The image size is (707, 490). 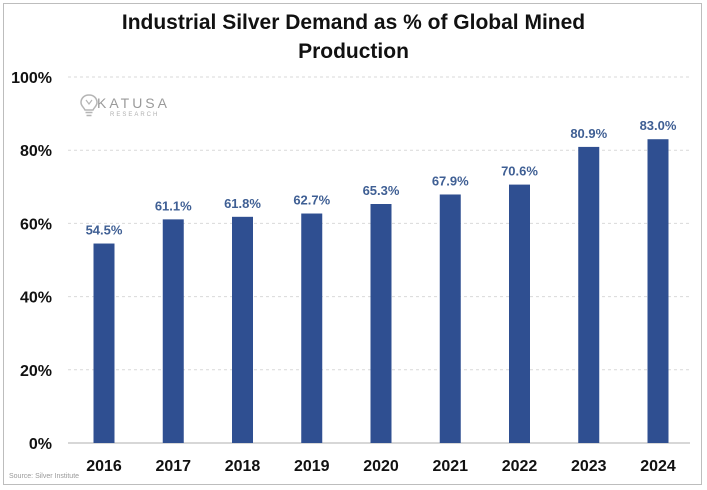 I want to click on x-tick-label: 2022, so click(x=520, y=466).